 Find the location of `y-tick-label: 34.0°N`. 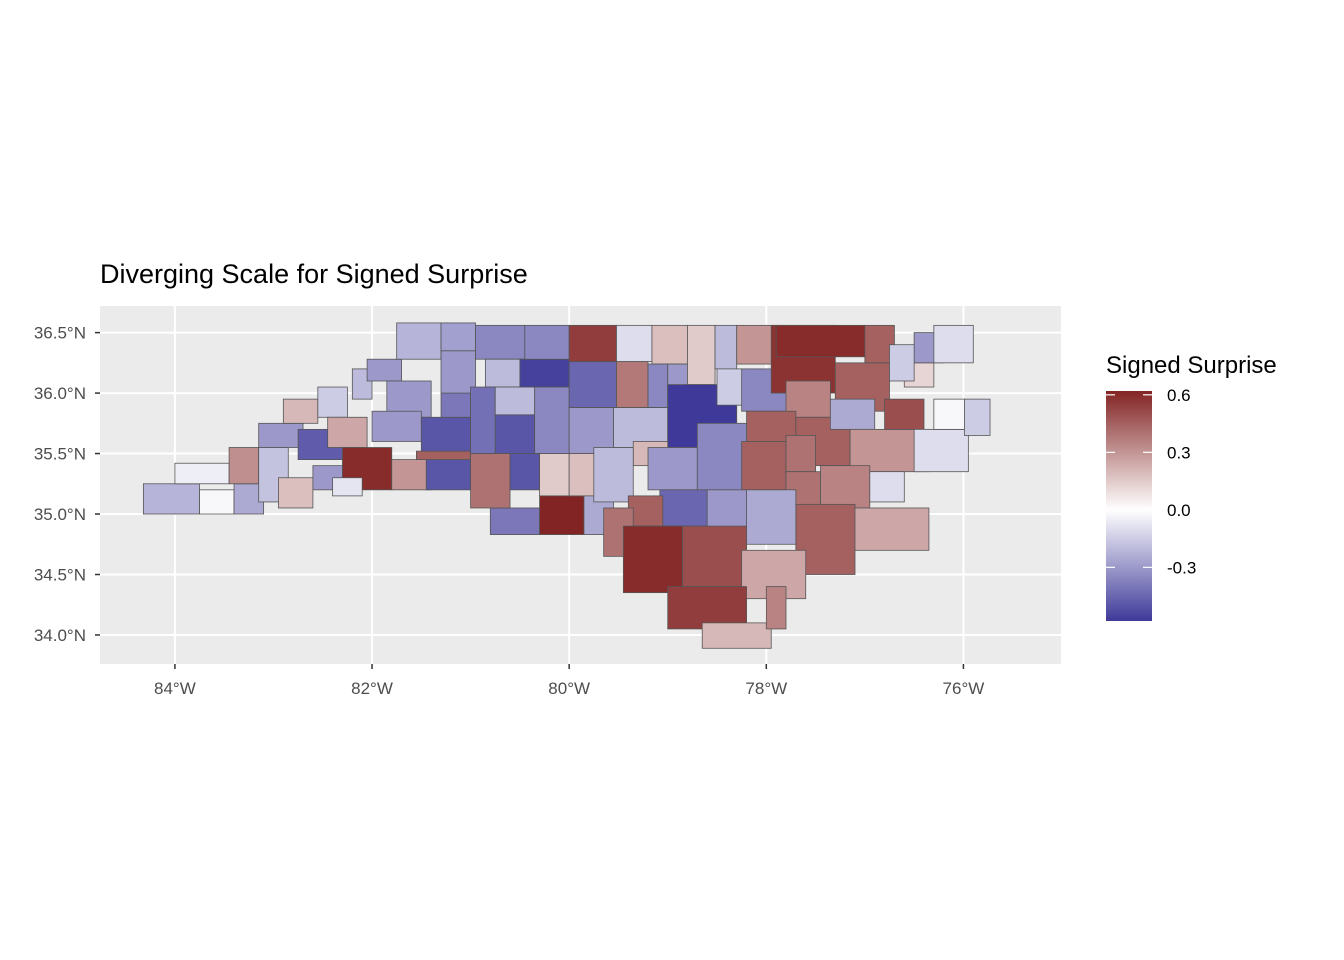

y-tick-label: 34.0°N is located at coordinates (60, 635).